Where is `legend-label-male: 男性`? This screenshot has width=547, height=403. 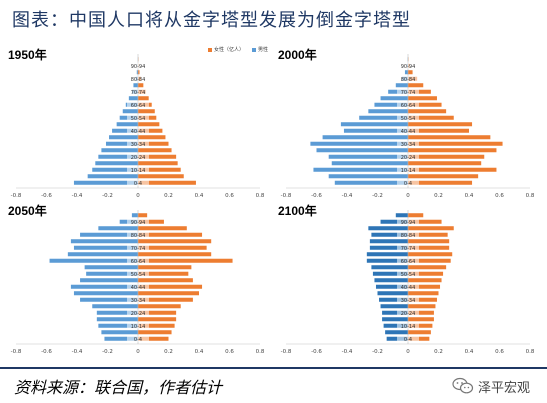 legend-label-male: 男性 is located at coordinates (263, 50).